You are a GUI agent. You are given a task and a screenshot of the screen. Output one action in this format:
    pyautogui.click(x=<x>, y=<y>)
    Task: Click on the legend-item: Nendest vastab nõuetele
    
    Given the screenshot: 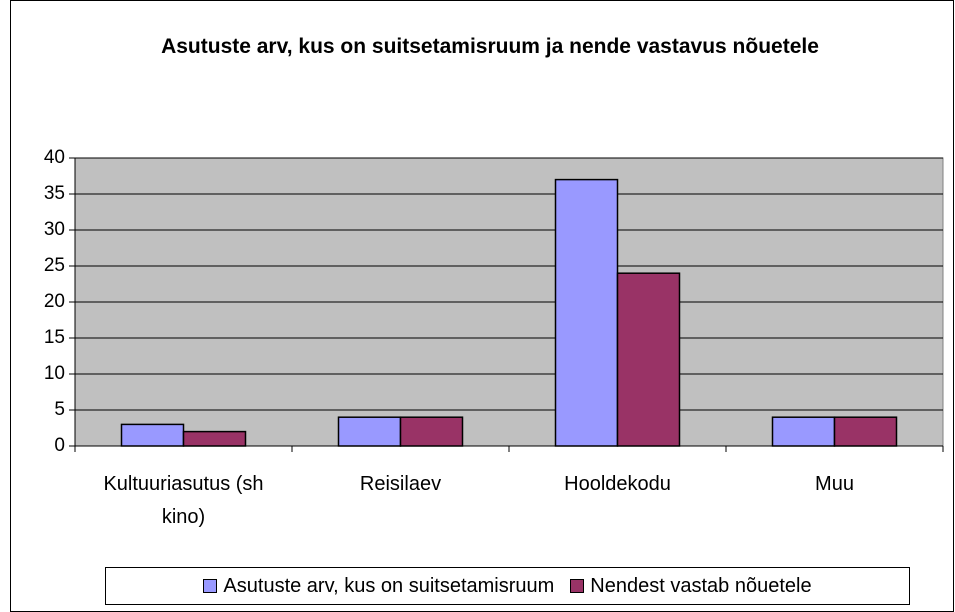 What is the action you would take?
    pyautogui.click(x=691, y=586)
    